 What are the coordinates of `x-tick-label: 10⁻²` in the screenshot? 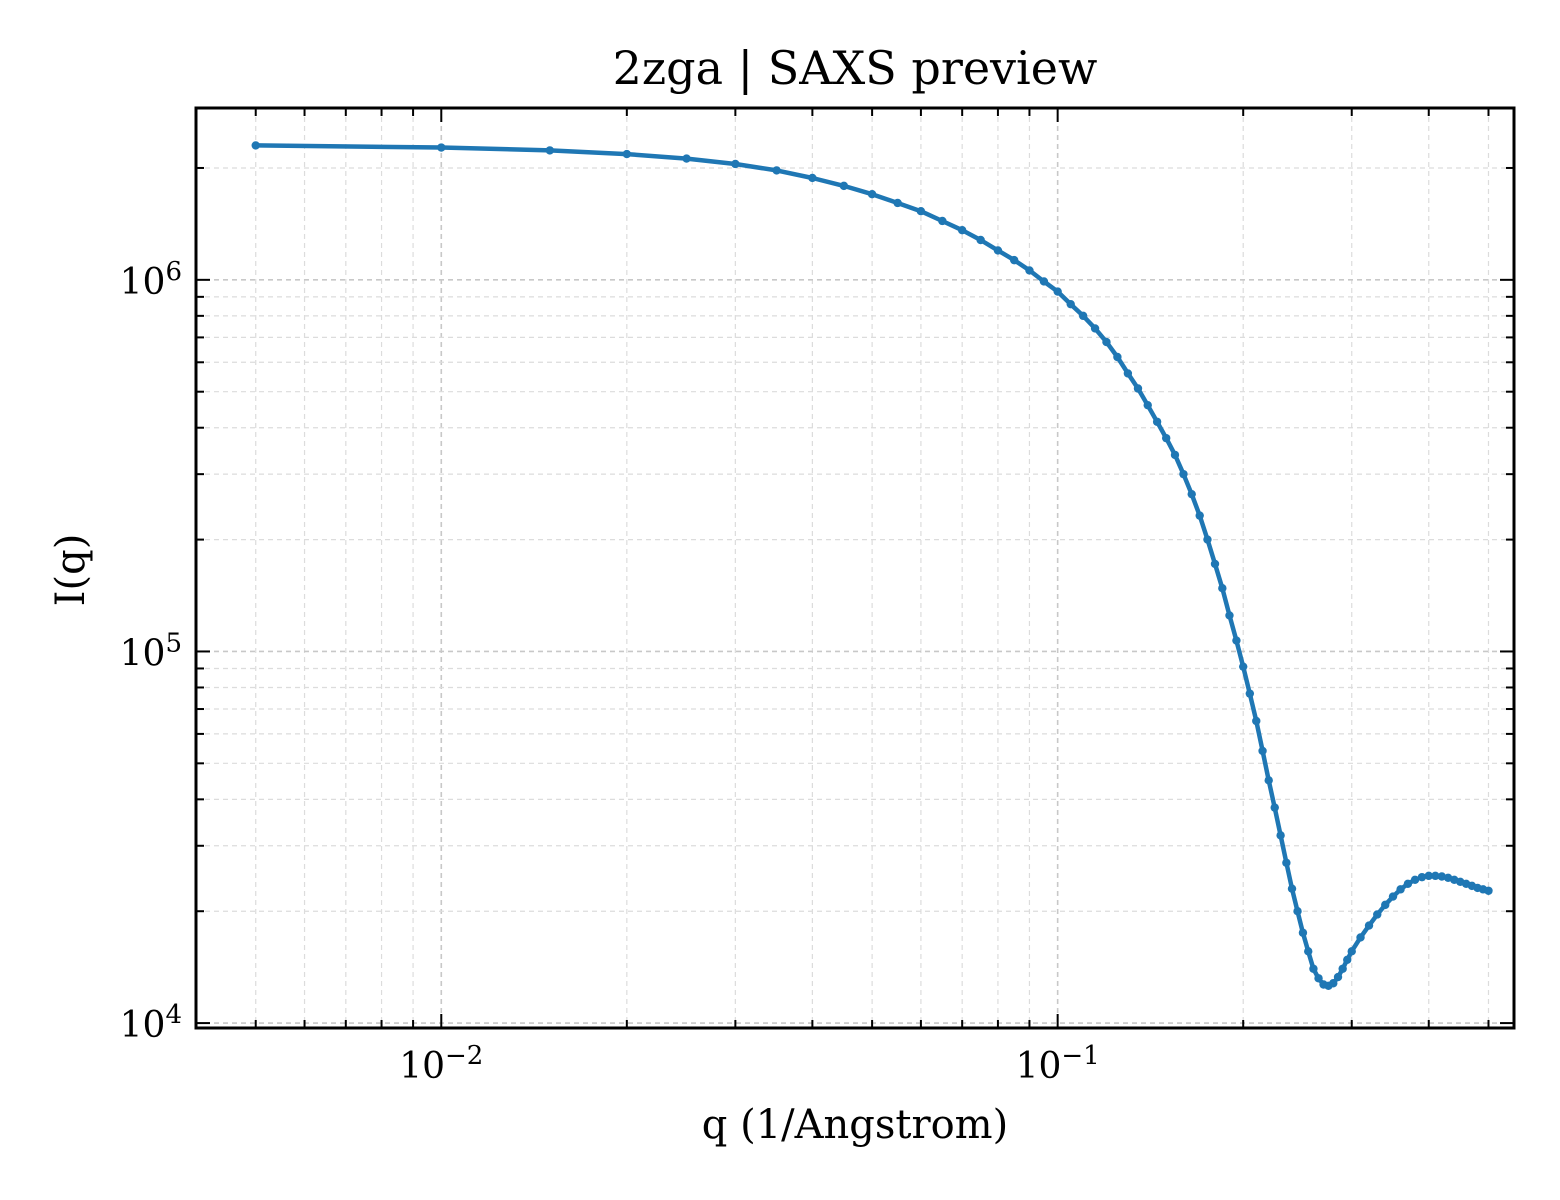 It's located at (441, 1064).